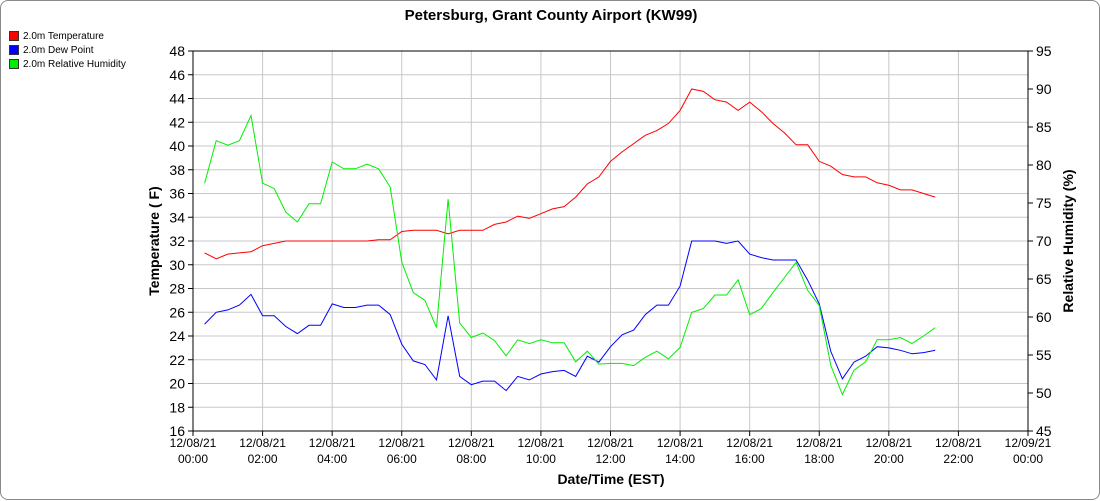  What do you see at coordinates (177, 122) in the screenshot?
I see `y-left-tick-label: 42` at bounding box center [177, 122].